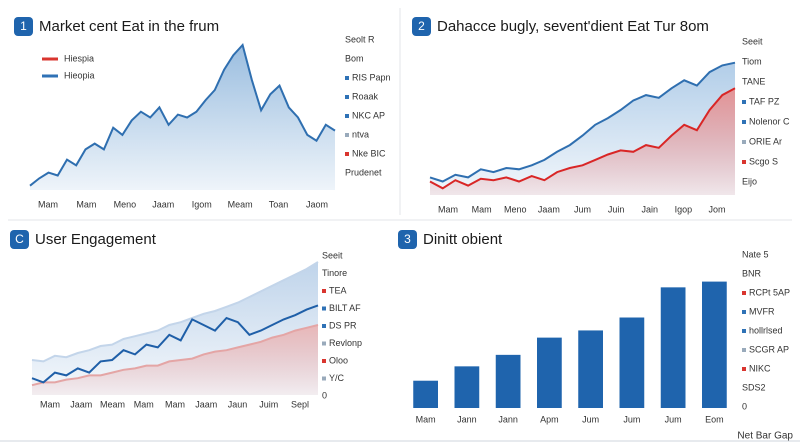  Describe the element at coordinates (752, 61) in the screenshot. I see `side-label: Tiom` at that location.